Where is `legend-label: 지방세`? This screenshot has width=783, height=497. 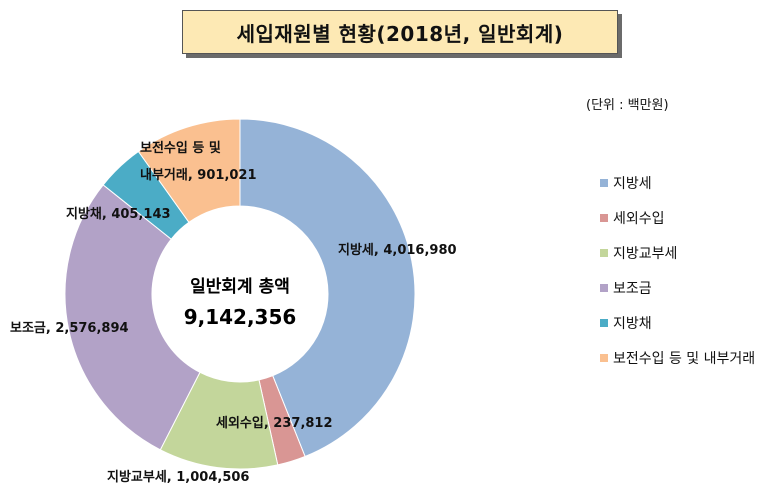 legend-label: 지방세 is located at coordinates (632, 184).